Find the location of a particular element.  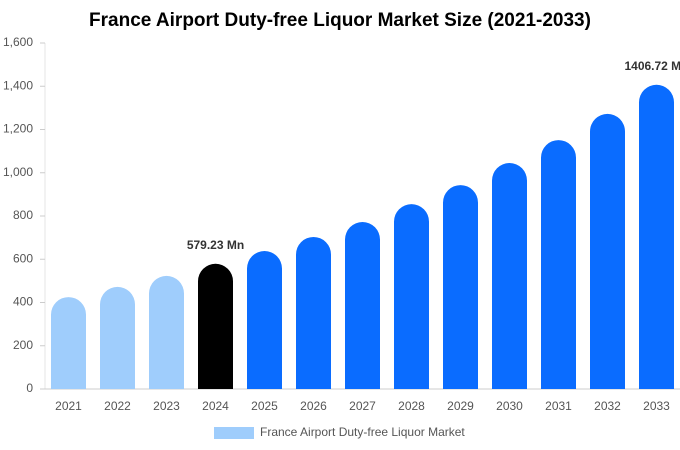

x-tick-label: 2022 is located at coordinates (117, 406).